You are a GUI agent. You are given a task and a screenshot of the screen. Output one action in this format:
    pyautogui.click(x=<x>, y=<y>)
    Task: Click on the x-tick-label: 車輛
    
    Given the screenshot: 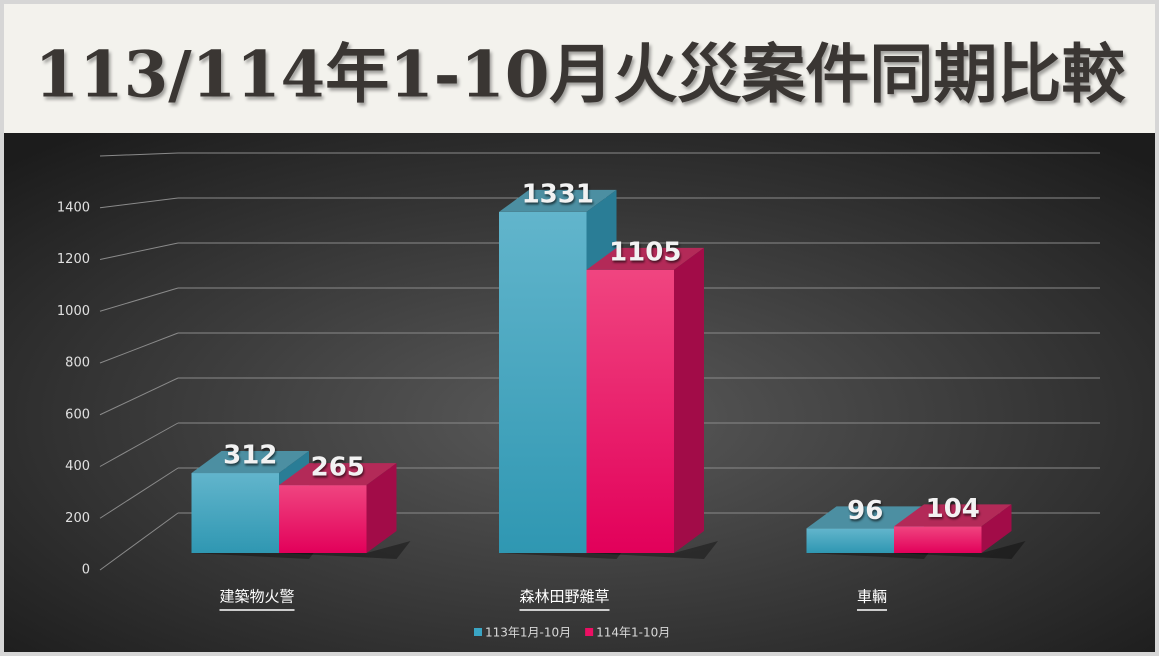 What is the action you would take?
    pyautogui.click(x=872, y=597)
    